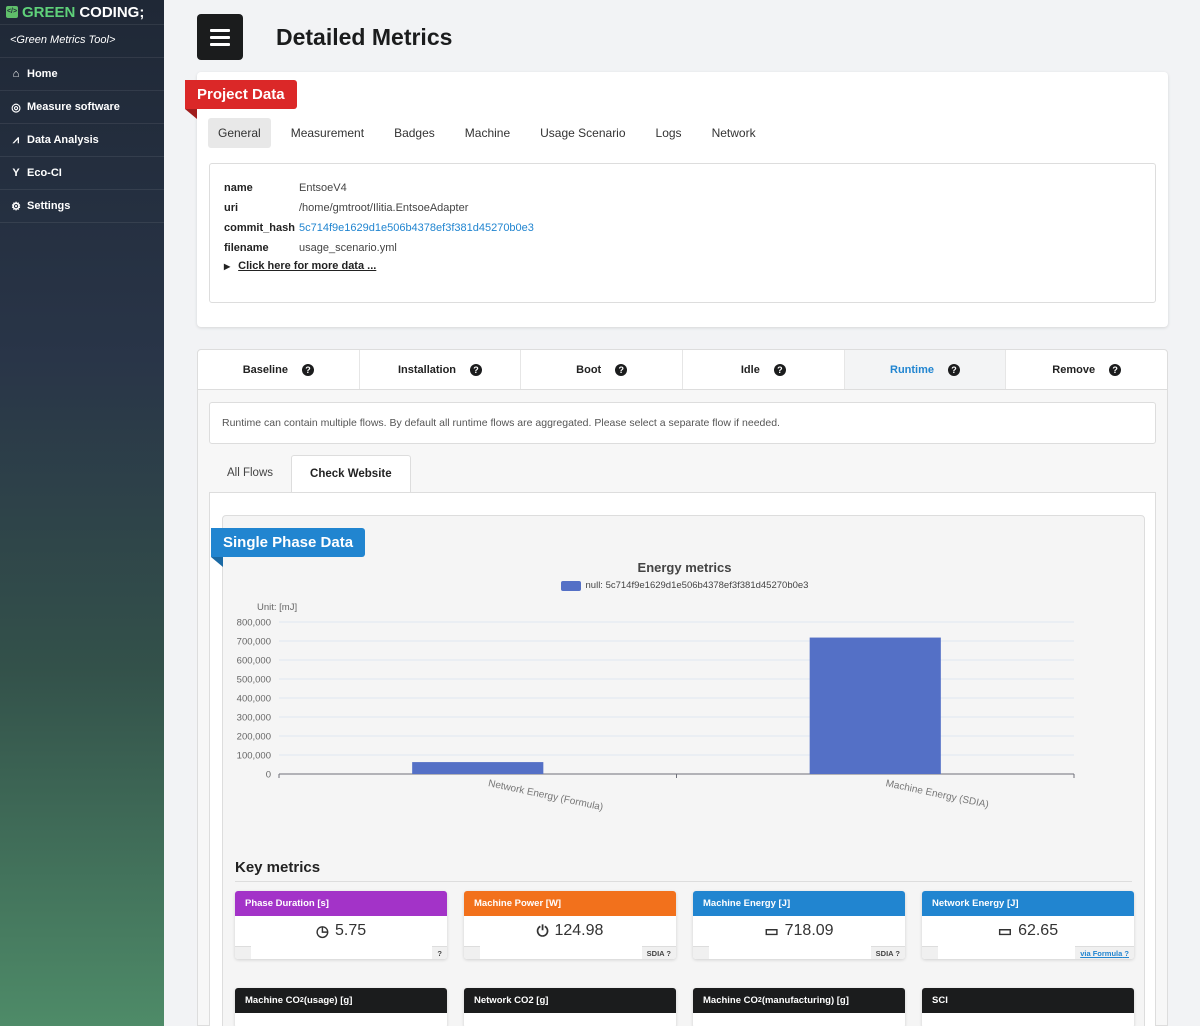 This screenshot has width=1200, height=1026. What do you see at coordinates (668, 133) in the screenshot?
I see `tab-logs: Logs` at bounding box center [668, 133].